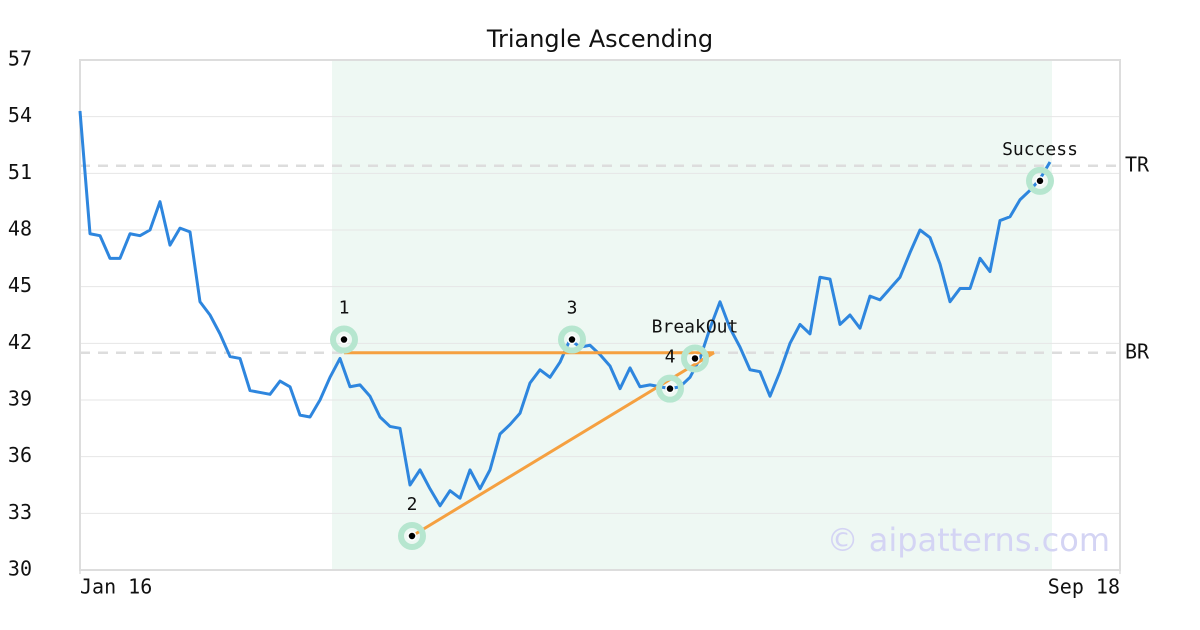 Image resolution: width=1200 pixels, height=630 pixels. What do you see at coordinates (968, 540) in the screenshot?
I see `watermark: © aipatterns.com` at bounding box center [968, 540].